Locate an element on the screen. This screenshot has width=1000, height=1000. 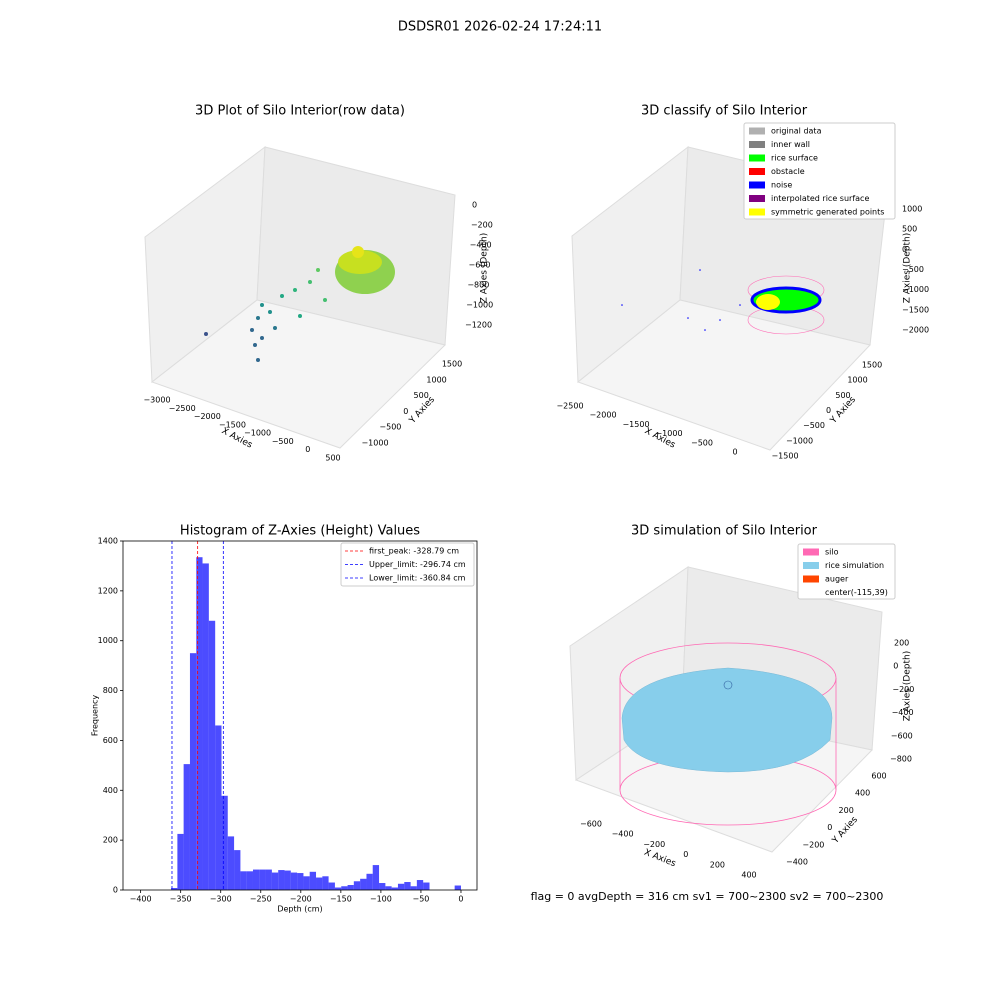
x-tick-label: −250 is located at coordinates (261, 899).